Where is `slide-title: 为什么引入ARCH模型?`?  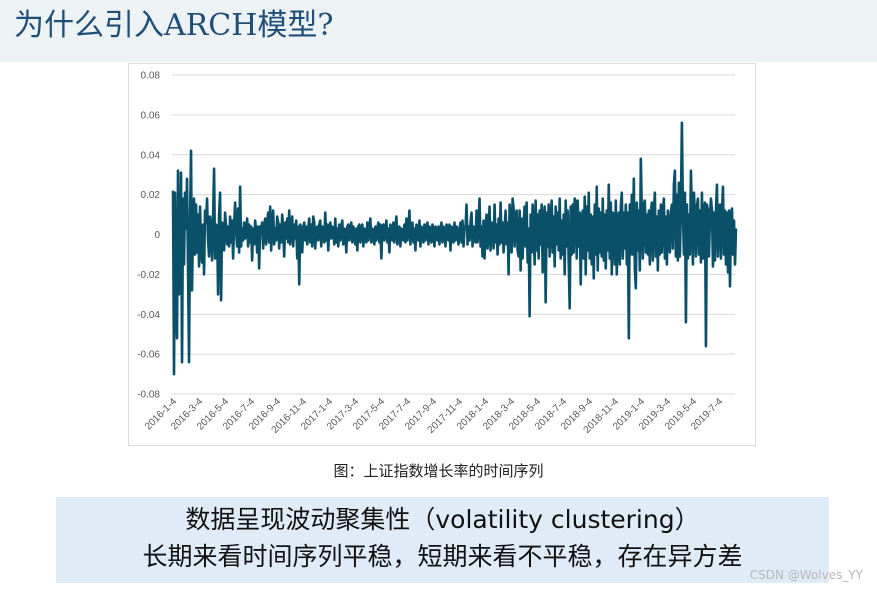 slide-title: 为什么引入ARCH模型? is located at coordinates (174, 25).